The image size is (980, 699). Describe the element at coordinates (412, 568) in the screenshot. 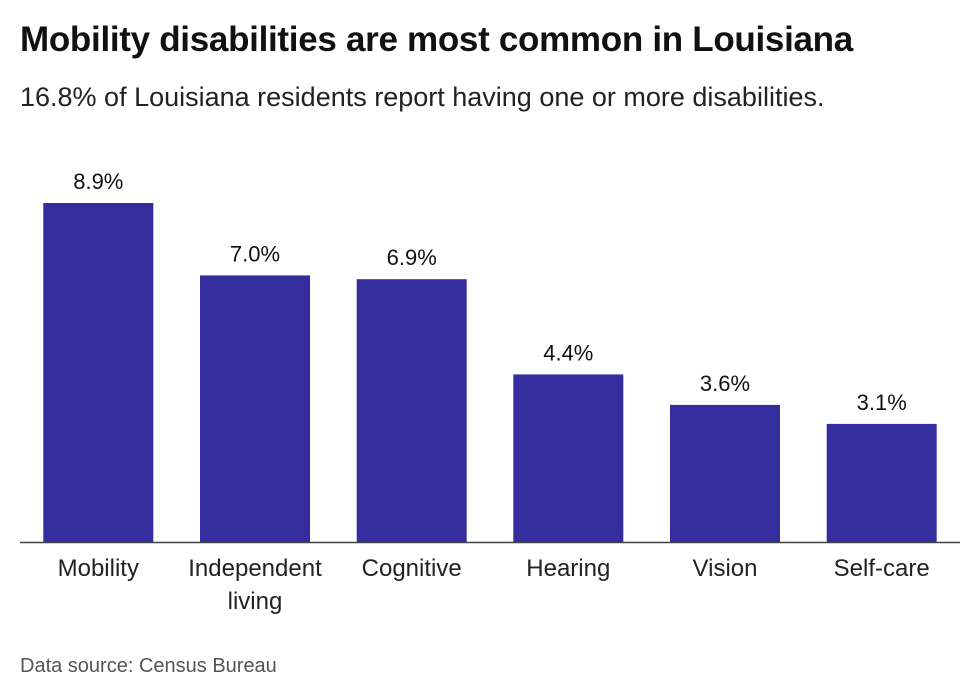

I see `category-label: Cognitive` at that location.